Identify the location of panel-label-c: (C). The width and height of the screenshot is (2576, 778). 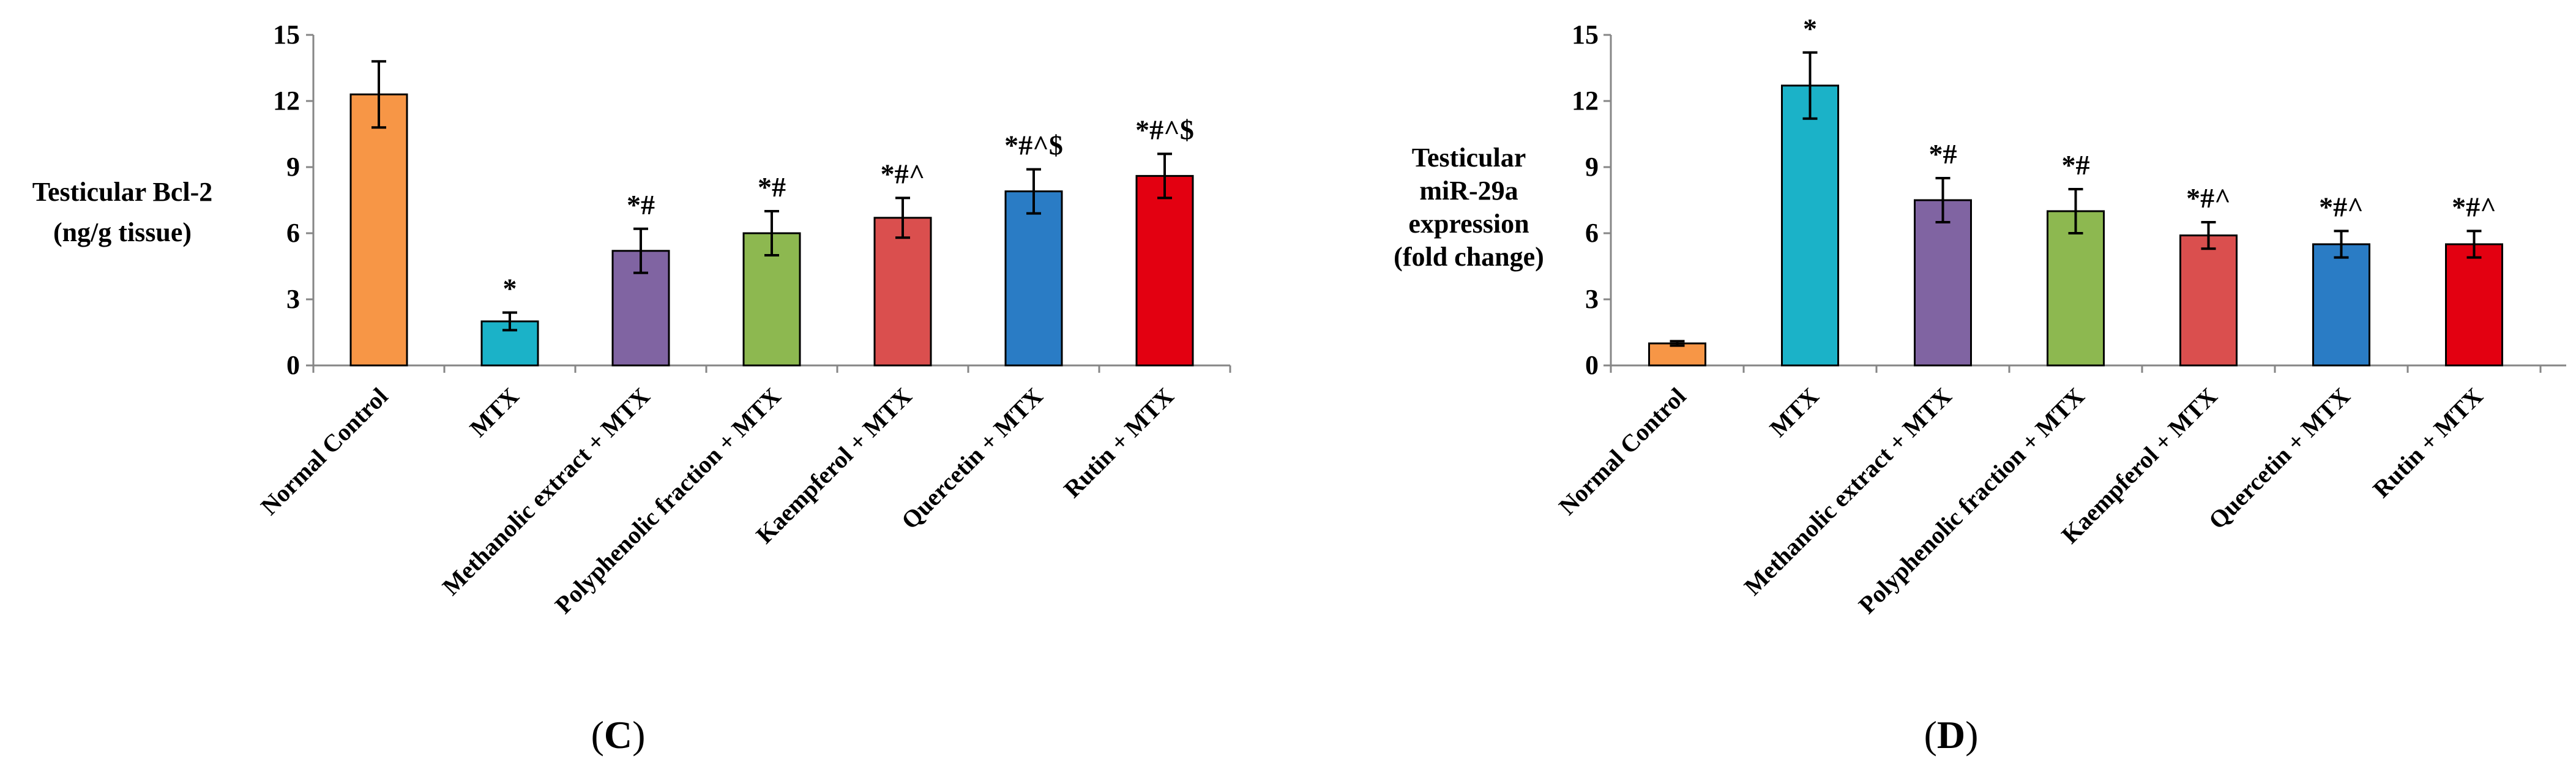
(618, 735).